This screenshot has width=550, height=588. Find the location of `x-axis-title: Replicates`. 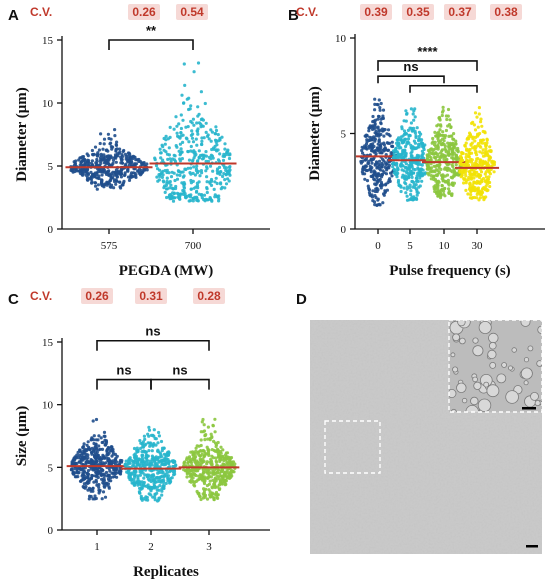

x-axis-title: Replicates is located at coordinates (166, 572).